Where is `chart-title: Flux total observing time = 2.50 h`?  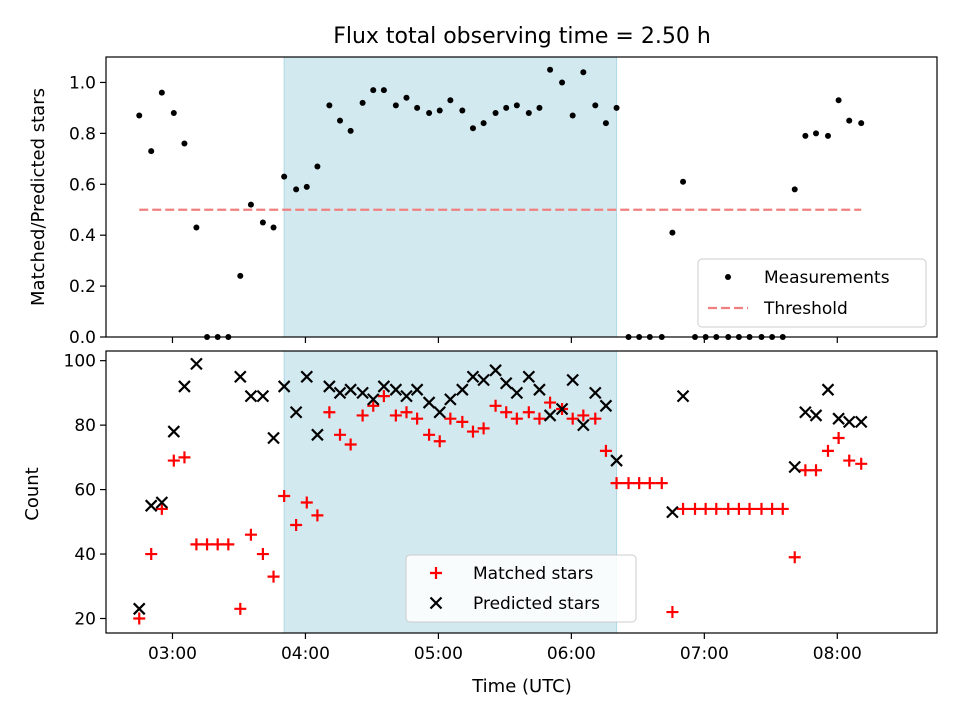
chart-title: Flux total observing time = 2.50 h is located at coordinates (522, 36).